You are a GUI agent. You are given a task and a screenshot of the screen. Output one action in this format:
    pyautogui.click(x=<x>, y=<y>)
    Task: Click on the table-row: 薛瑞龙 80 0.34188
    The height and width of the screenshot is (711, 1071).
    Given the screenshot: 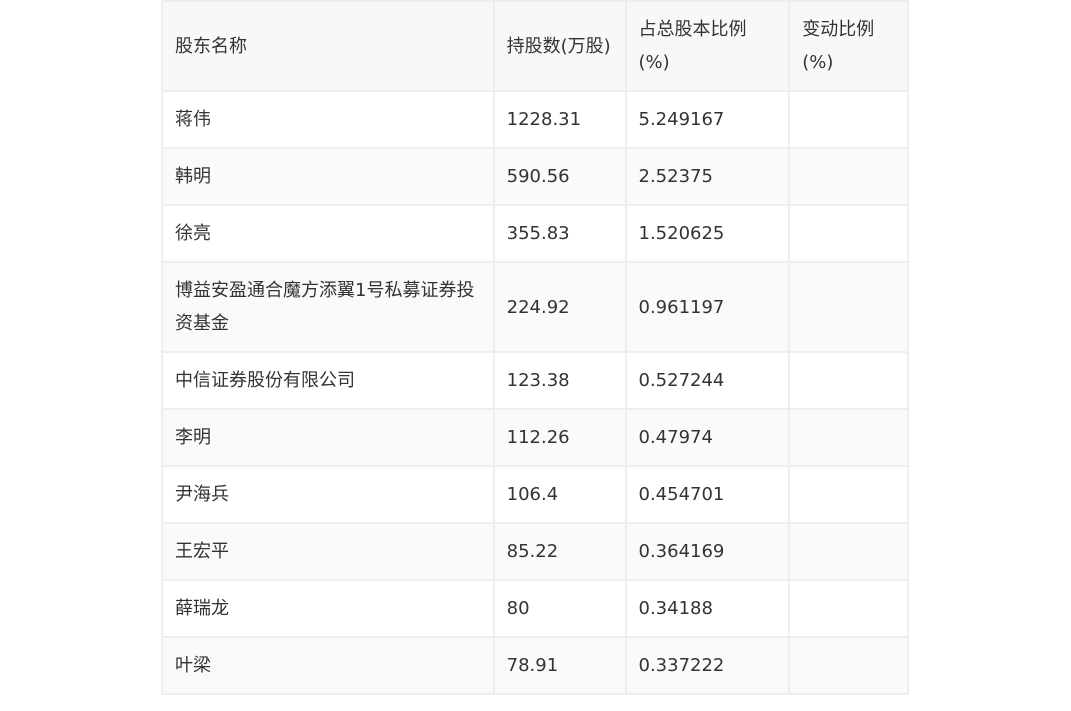 What is the action you would take?
    pyautogui.click(x=535, y=608)
    